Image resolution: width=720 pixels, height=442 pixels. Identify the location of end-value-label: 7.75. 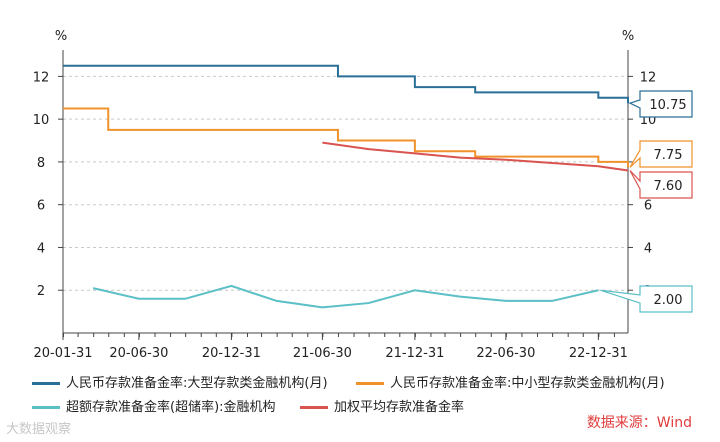
(668, 155).